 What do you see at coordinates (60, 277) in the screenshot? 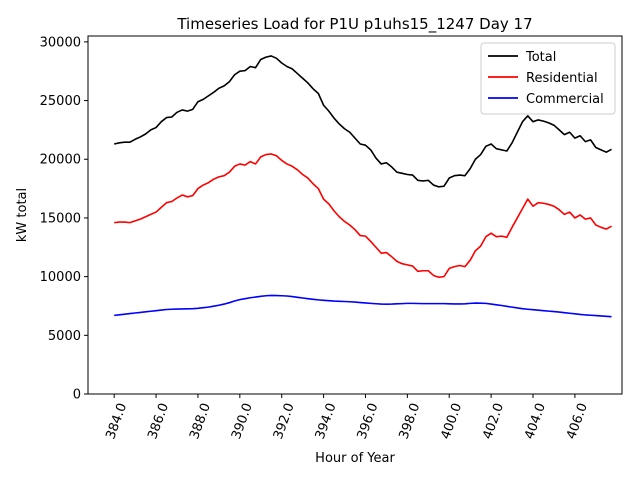
I see `y-tick-label: 10000` at bounding box center [60, 277].